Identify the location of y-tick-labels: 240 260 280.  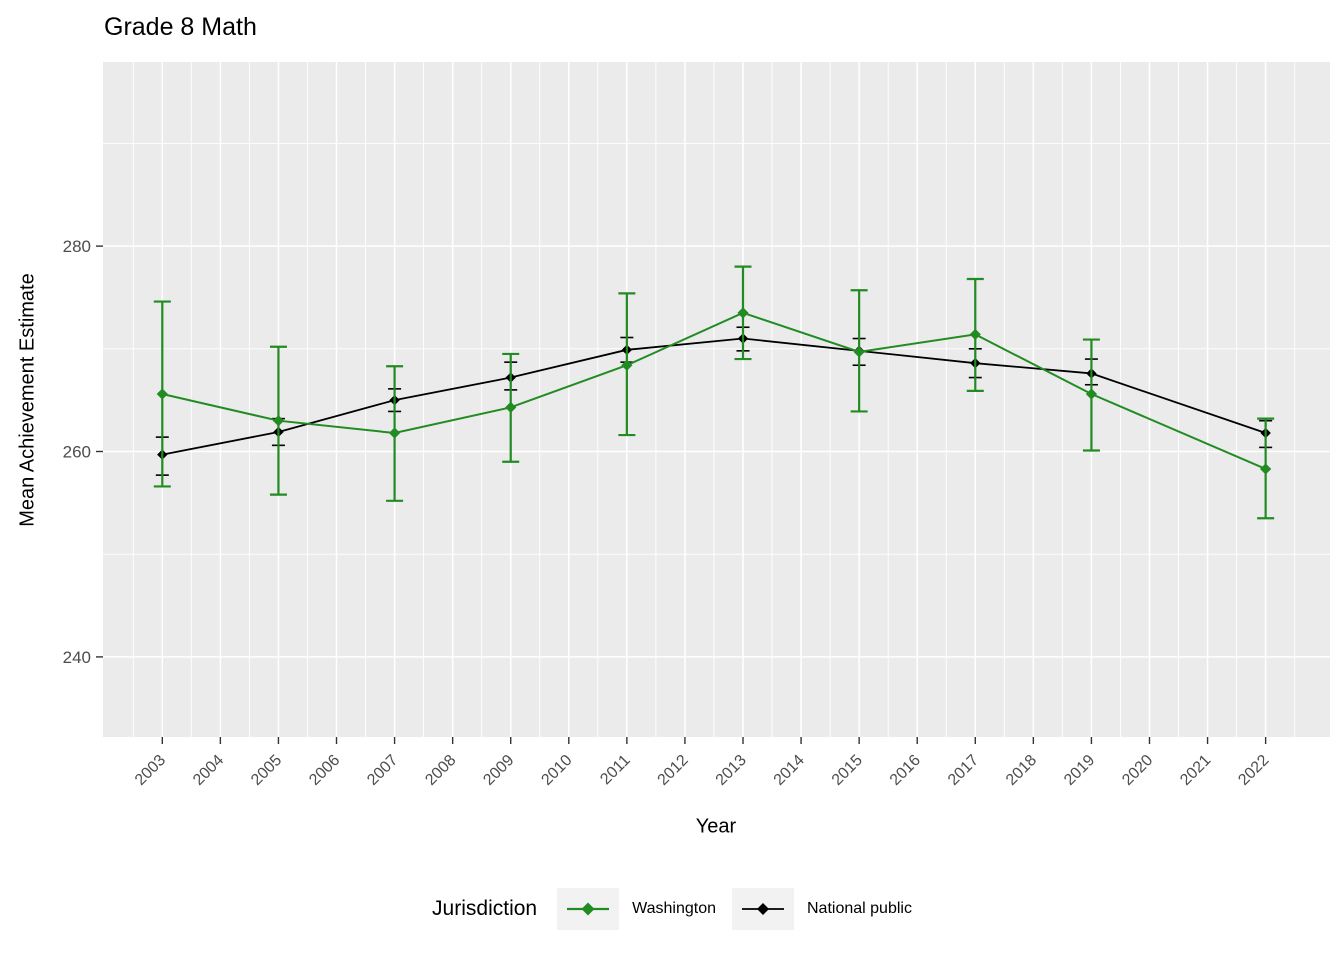
(77, 452).